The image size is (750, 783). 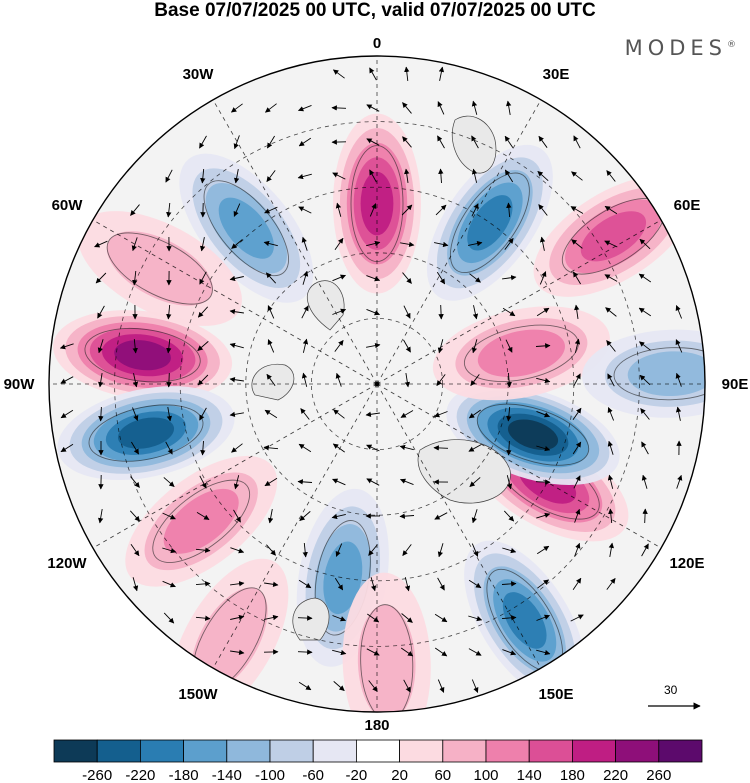 What do you see at coordinates (377, 43) in the screenshot?
I see `longitude-label: 0` at bounding box center [377, 43].